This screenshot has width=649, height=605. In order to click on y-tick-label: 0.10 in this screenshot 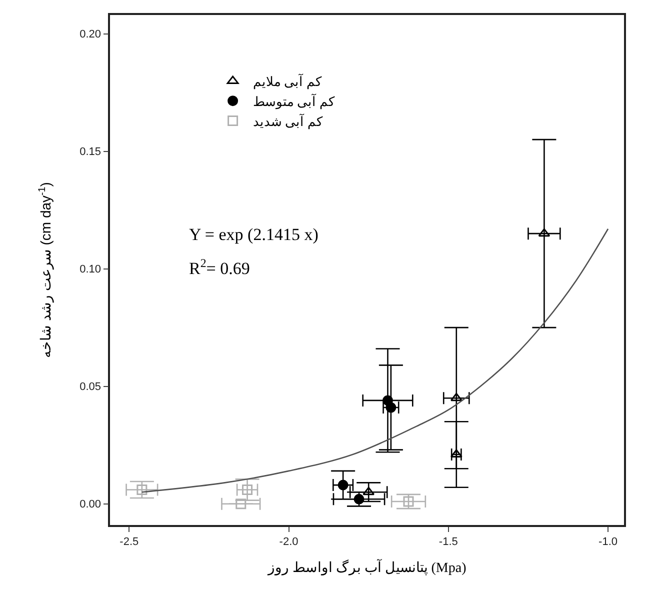, I will do `click(91, 270)`.